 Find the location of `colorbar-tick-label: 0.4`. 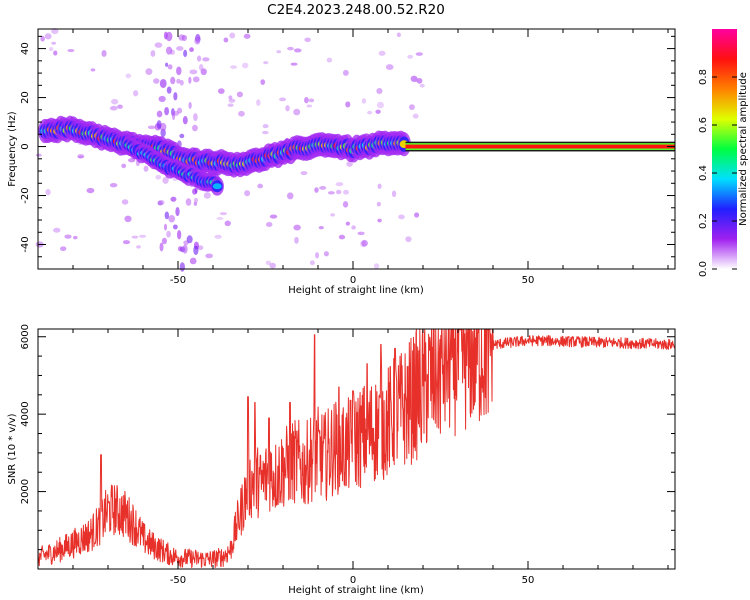

colorbar-tick-label: 0.4 is located at coordinates (703, 173).